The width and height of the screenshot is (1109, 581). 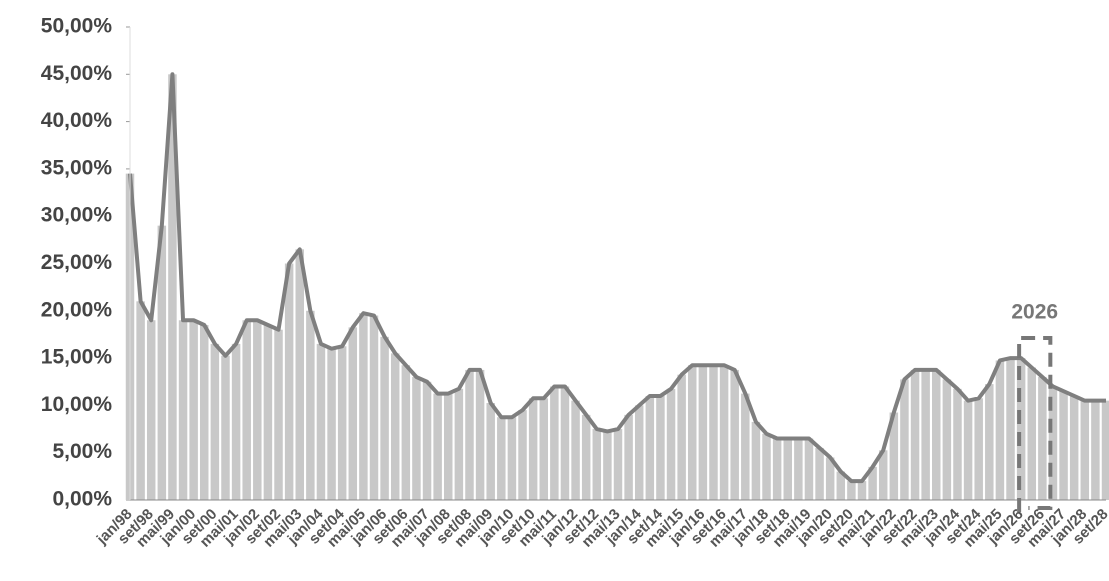 What do you see at coordinates (77, 73) in the screenshot?
I see `y-tick-label: 45,00%` at bounding box center [77, 73].